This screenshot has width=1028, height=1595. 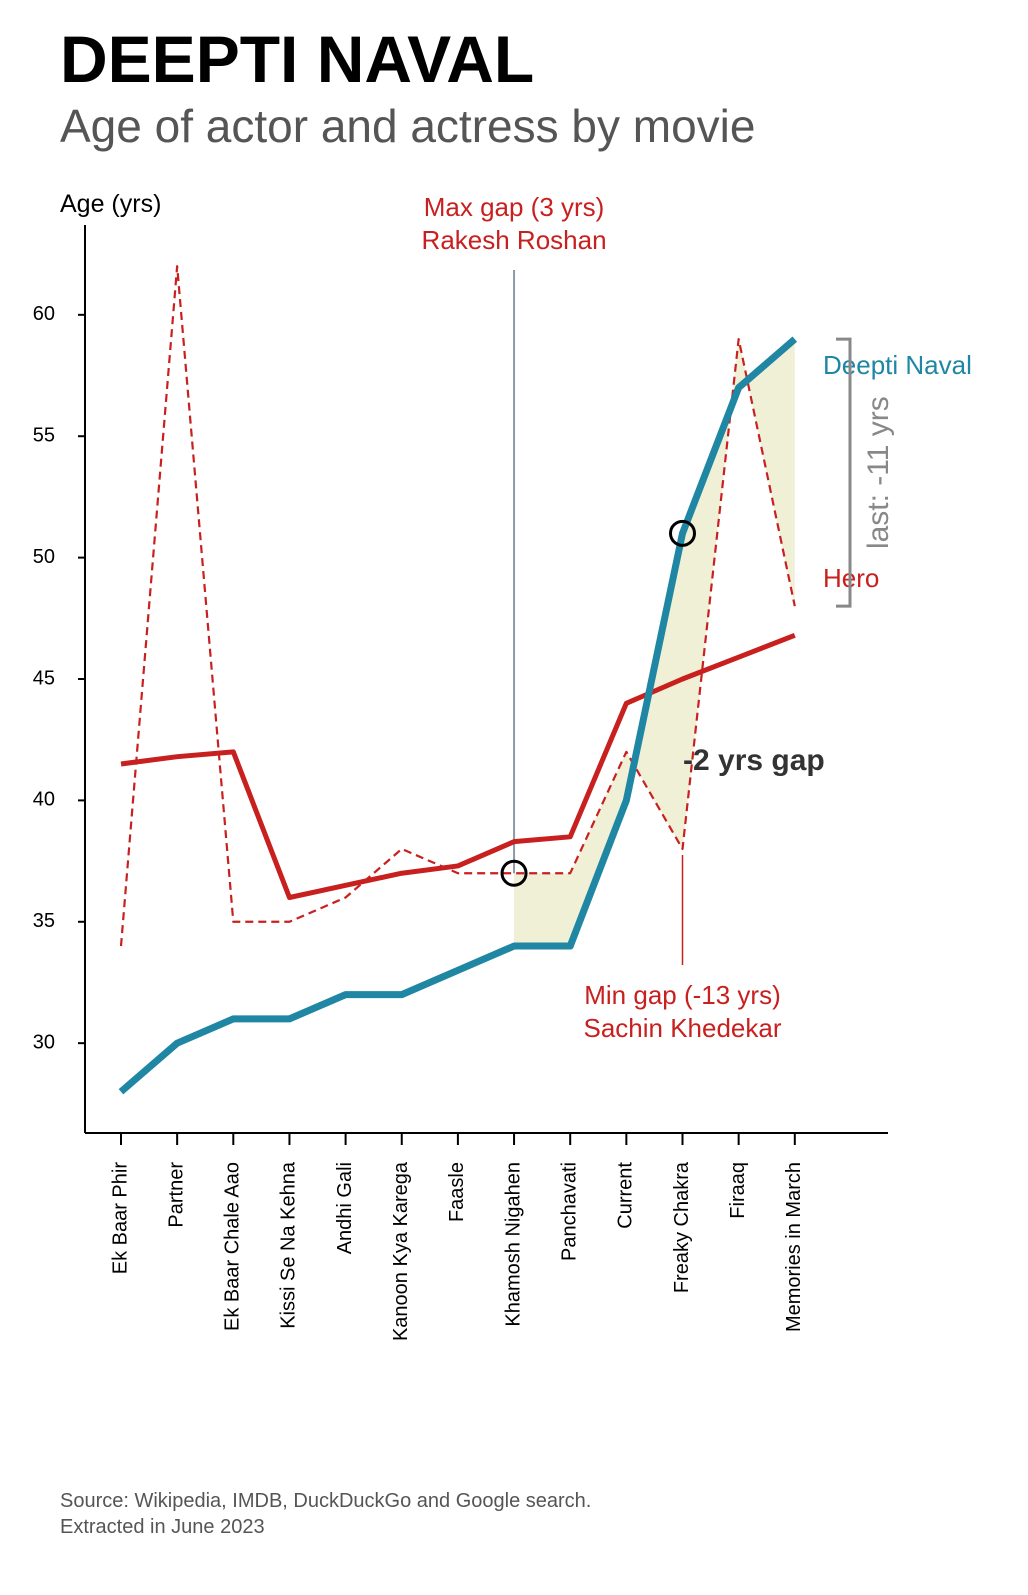 What do you see at coordinates (457, 1192) in the screenshot?
I see `x-tick-label: Faasle` at bounding box center [457, 1192].